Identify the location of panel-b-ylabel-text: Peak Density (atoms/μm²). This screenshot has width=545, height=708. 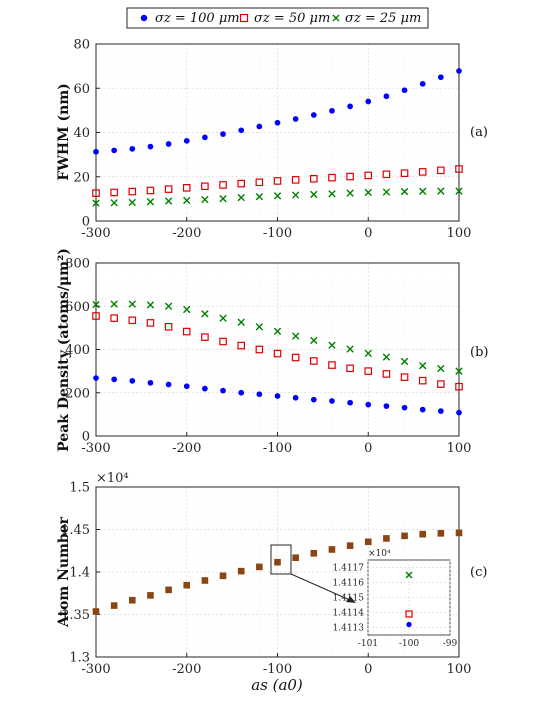
(64, 350).